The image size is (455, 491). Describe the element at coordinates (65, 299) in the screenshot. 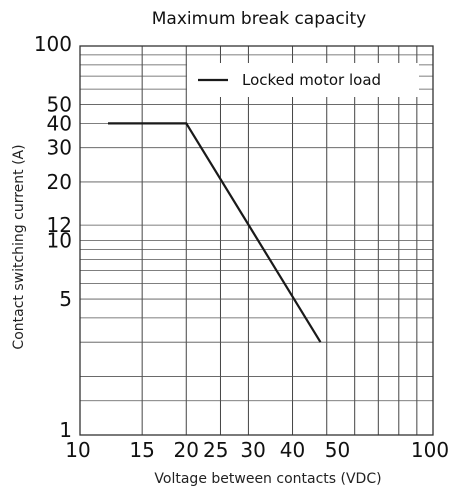

I see `y-tick-label: 5` at that location.